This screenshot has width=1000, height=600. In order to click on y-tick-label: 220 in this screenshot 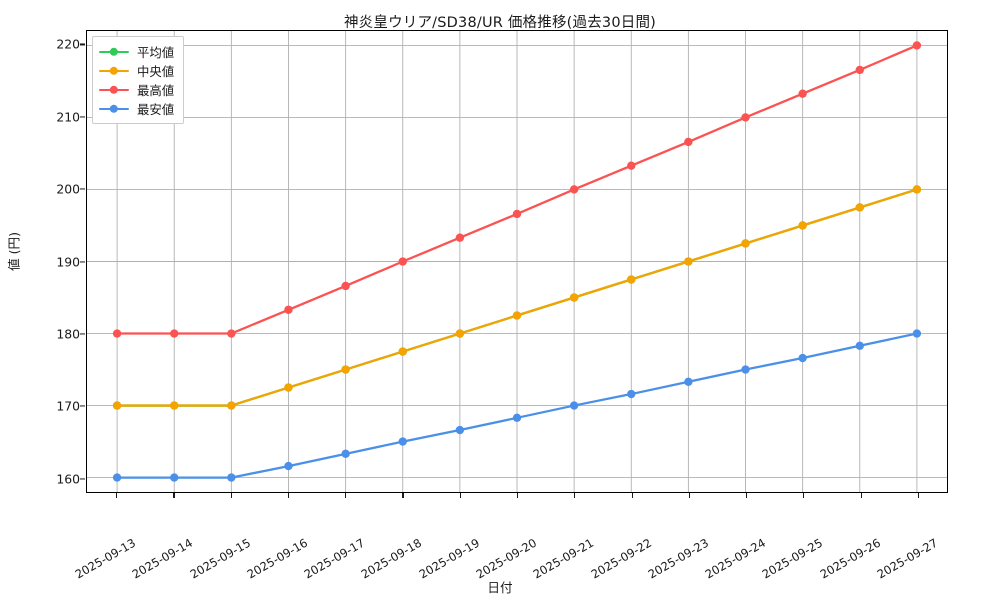, I will do `click(68, 44)`.